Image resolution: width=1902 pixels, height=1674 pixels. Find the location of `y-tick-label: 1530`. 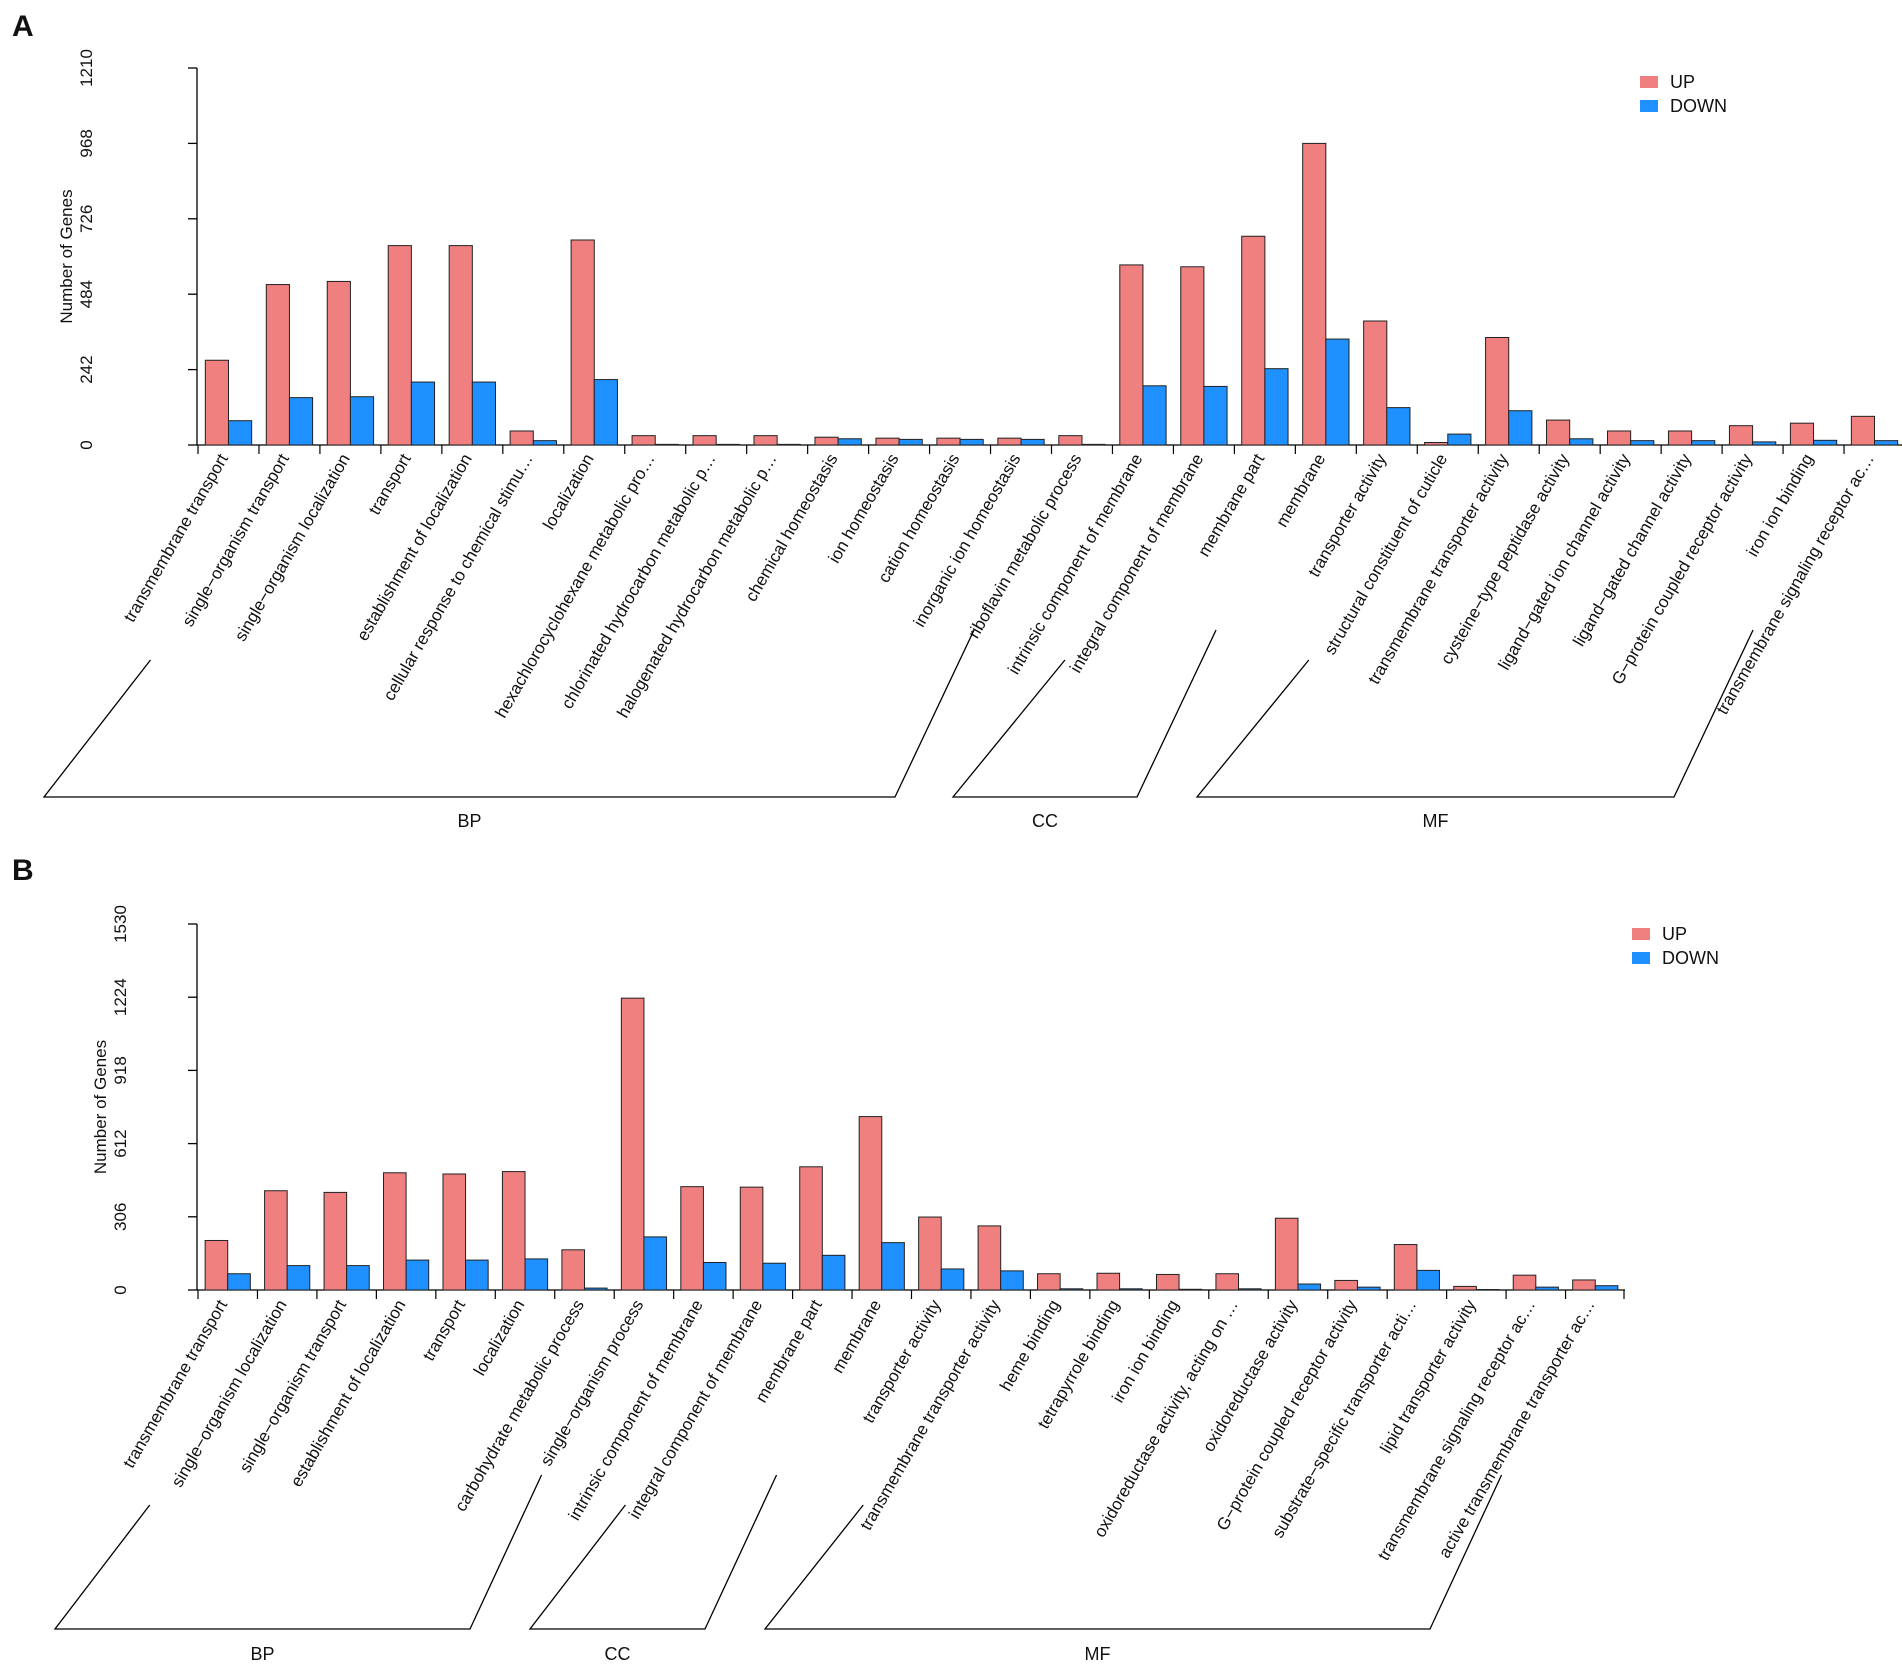

y-tick-label: 1530 is located at coordinates (120, 924).